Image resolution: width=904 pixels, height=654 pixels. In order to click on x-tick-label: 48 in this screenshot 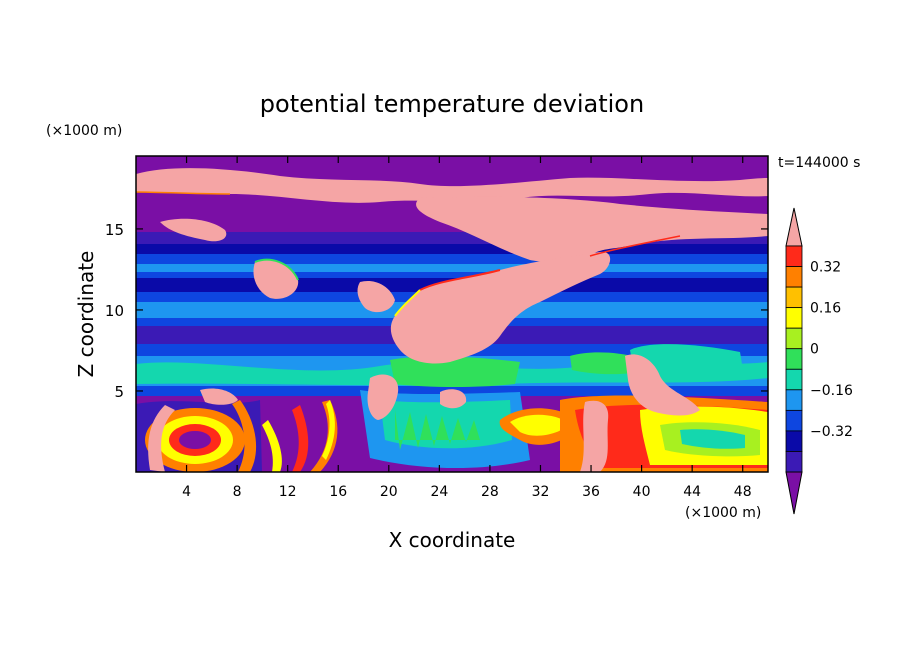, I will do `click(743, 492)`.